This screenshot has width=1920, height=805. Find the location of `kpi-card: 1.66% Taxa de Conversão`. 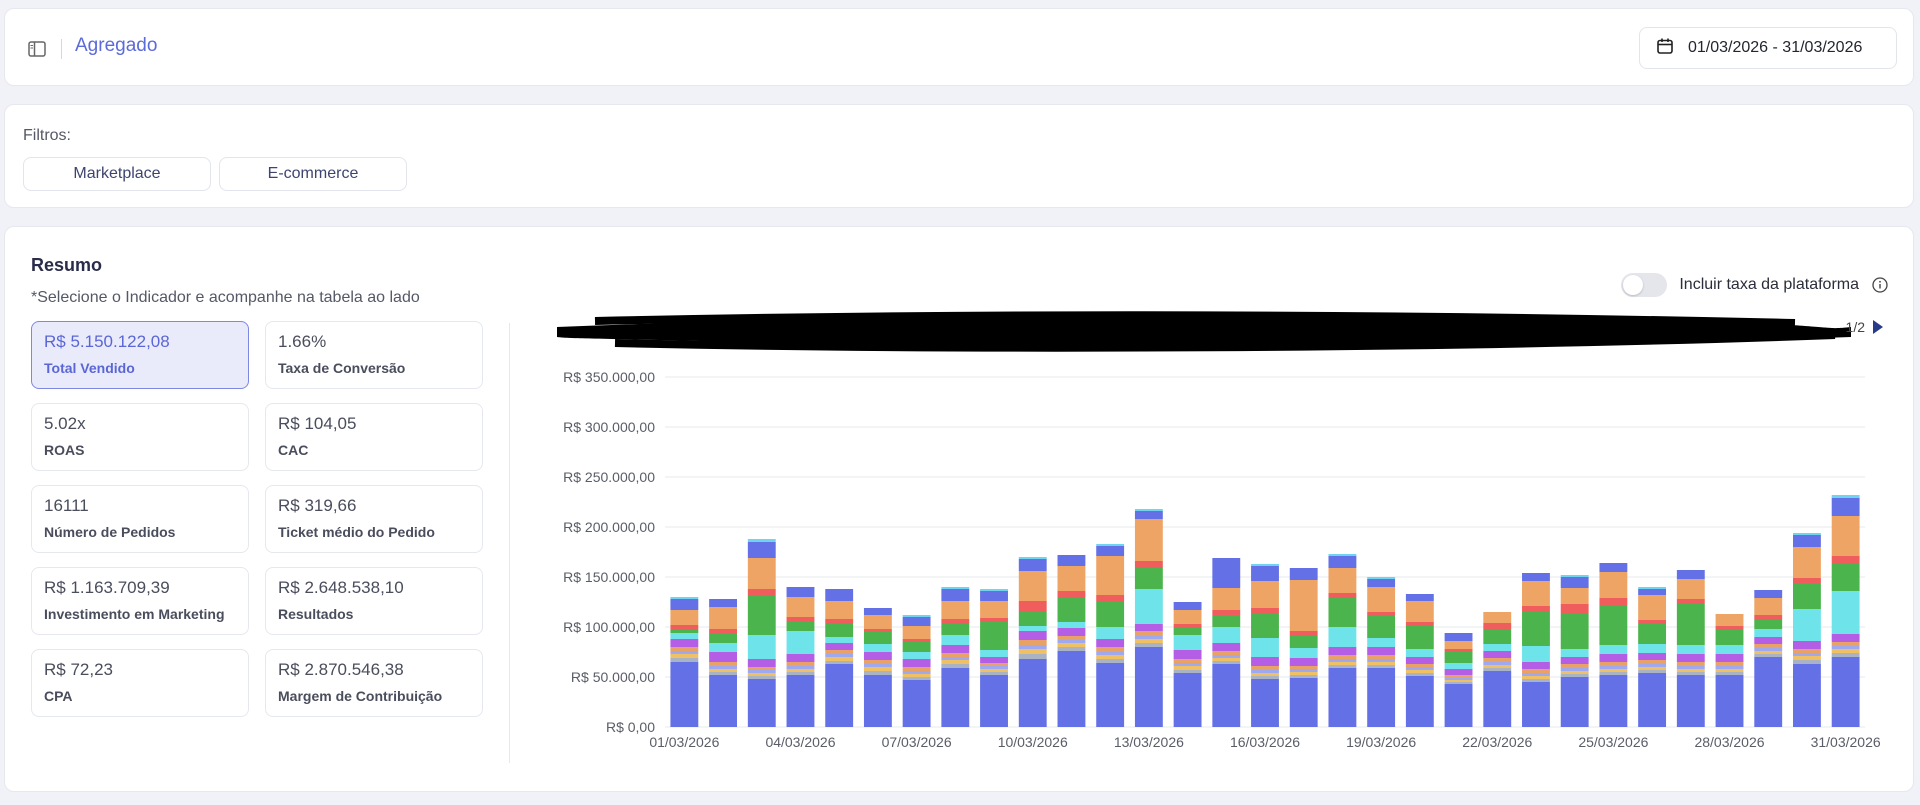

kpi-card: 1.66% Taxa de Conversão is located at coordinates (374, 355).